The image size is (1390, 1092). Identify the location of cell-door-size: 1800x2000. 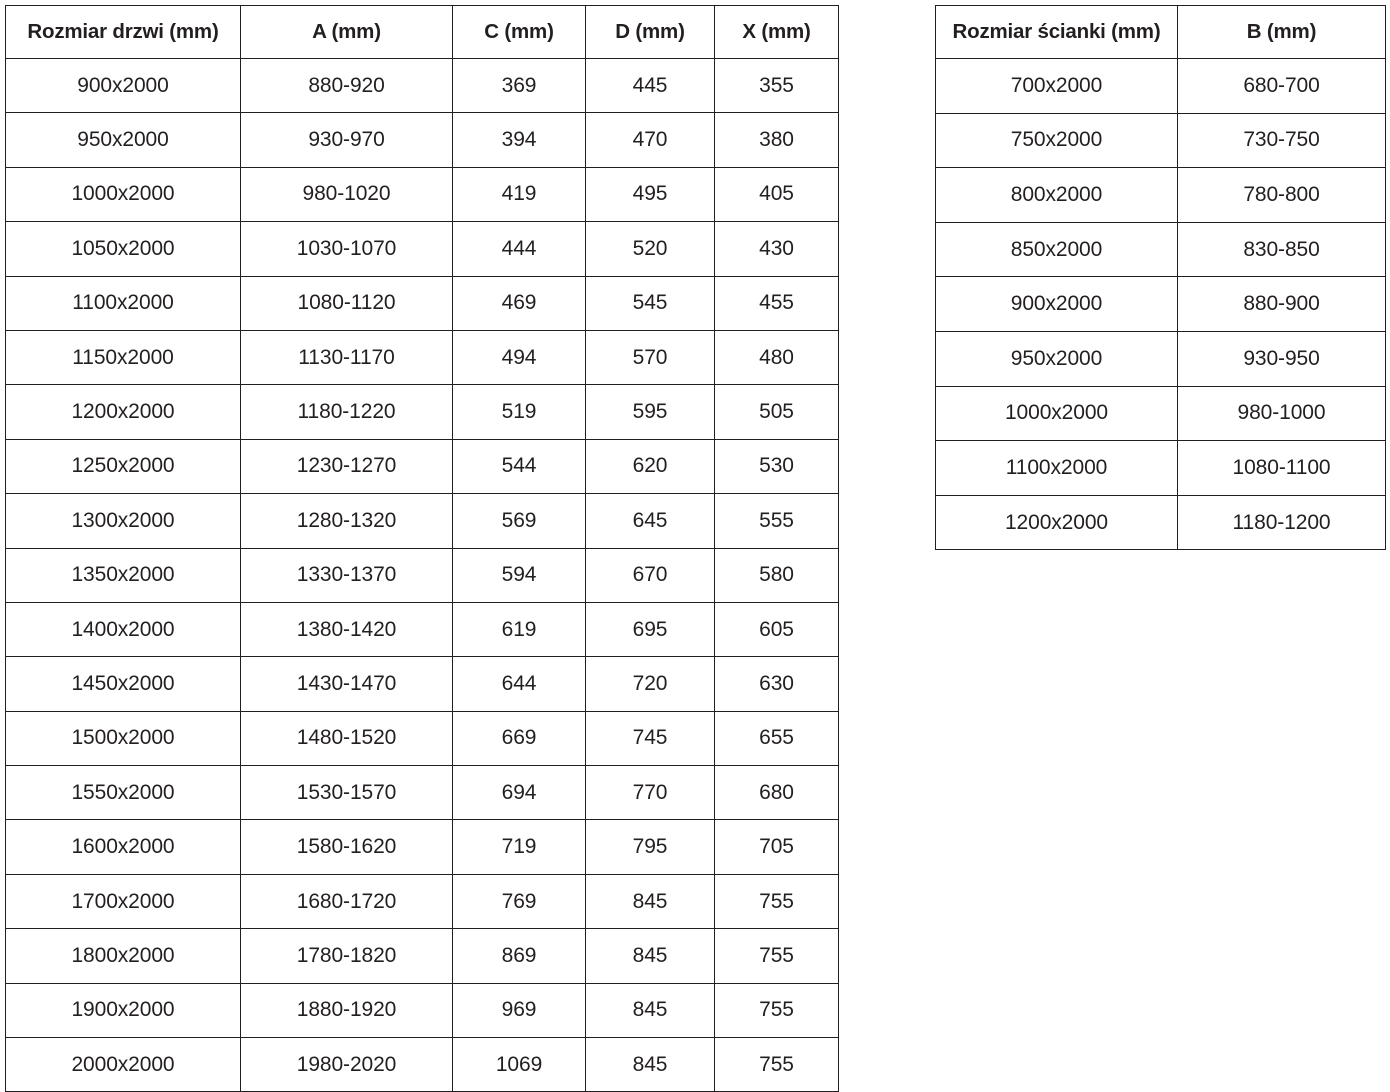
(123, 956).